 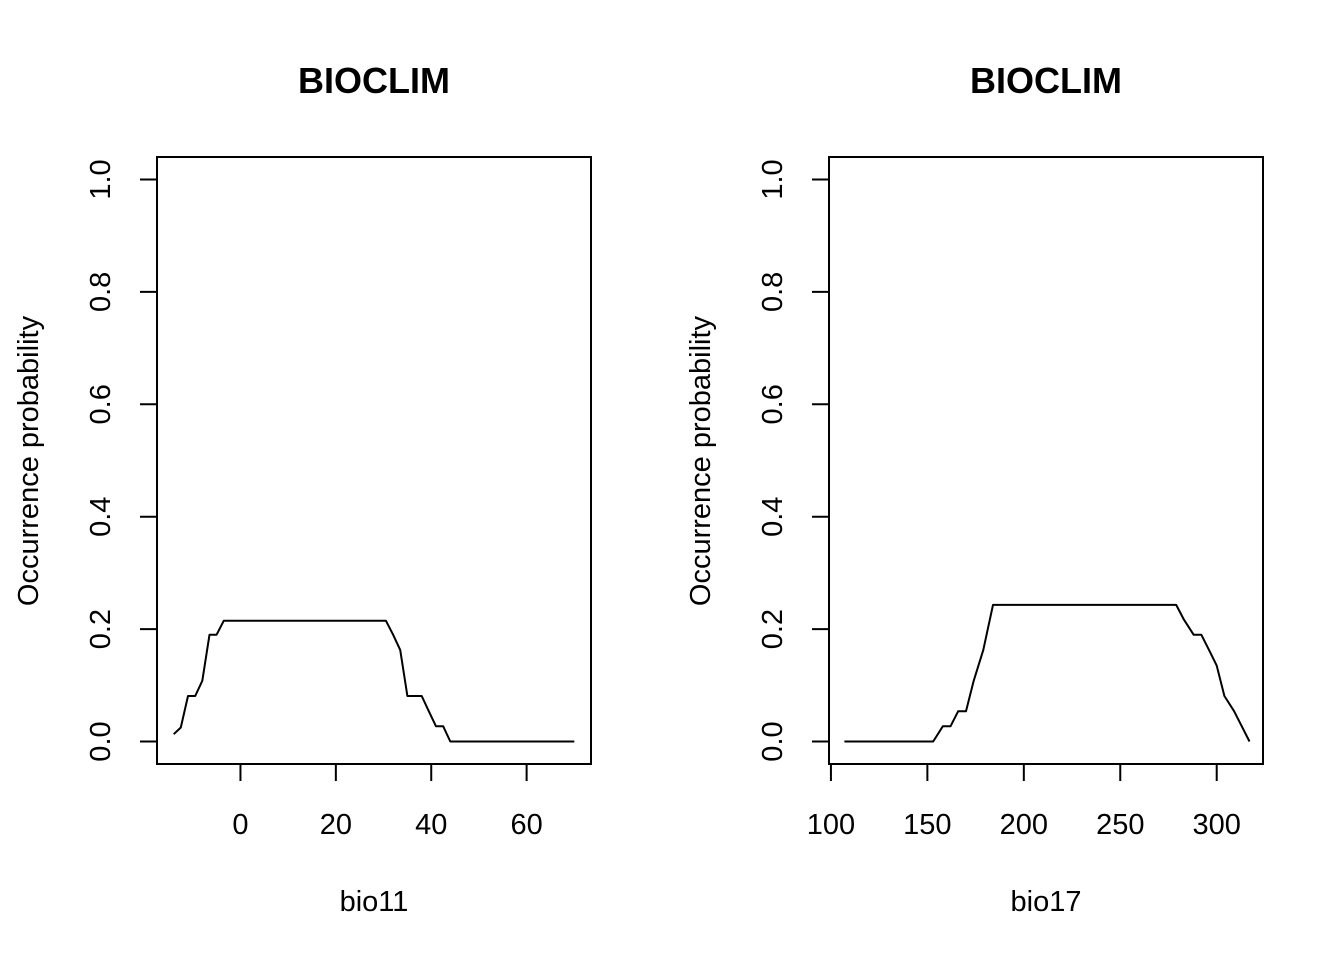 What do you see at coordinates (831, 825) in the screenshot?
I see `x-tick-label: 100` at bounding box center [831, 825].